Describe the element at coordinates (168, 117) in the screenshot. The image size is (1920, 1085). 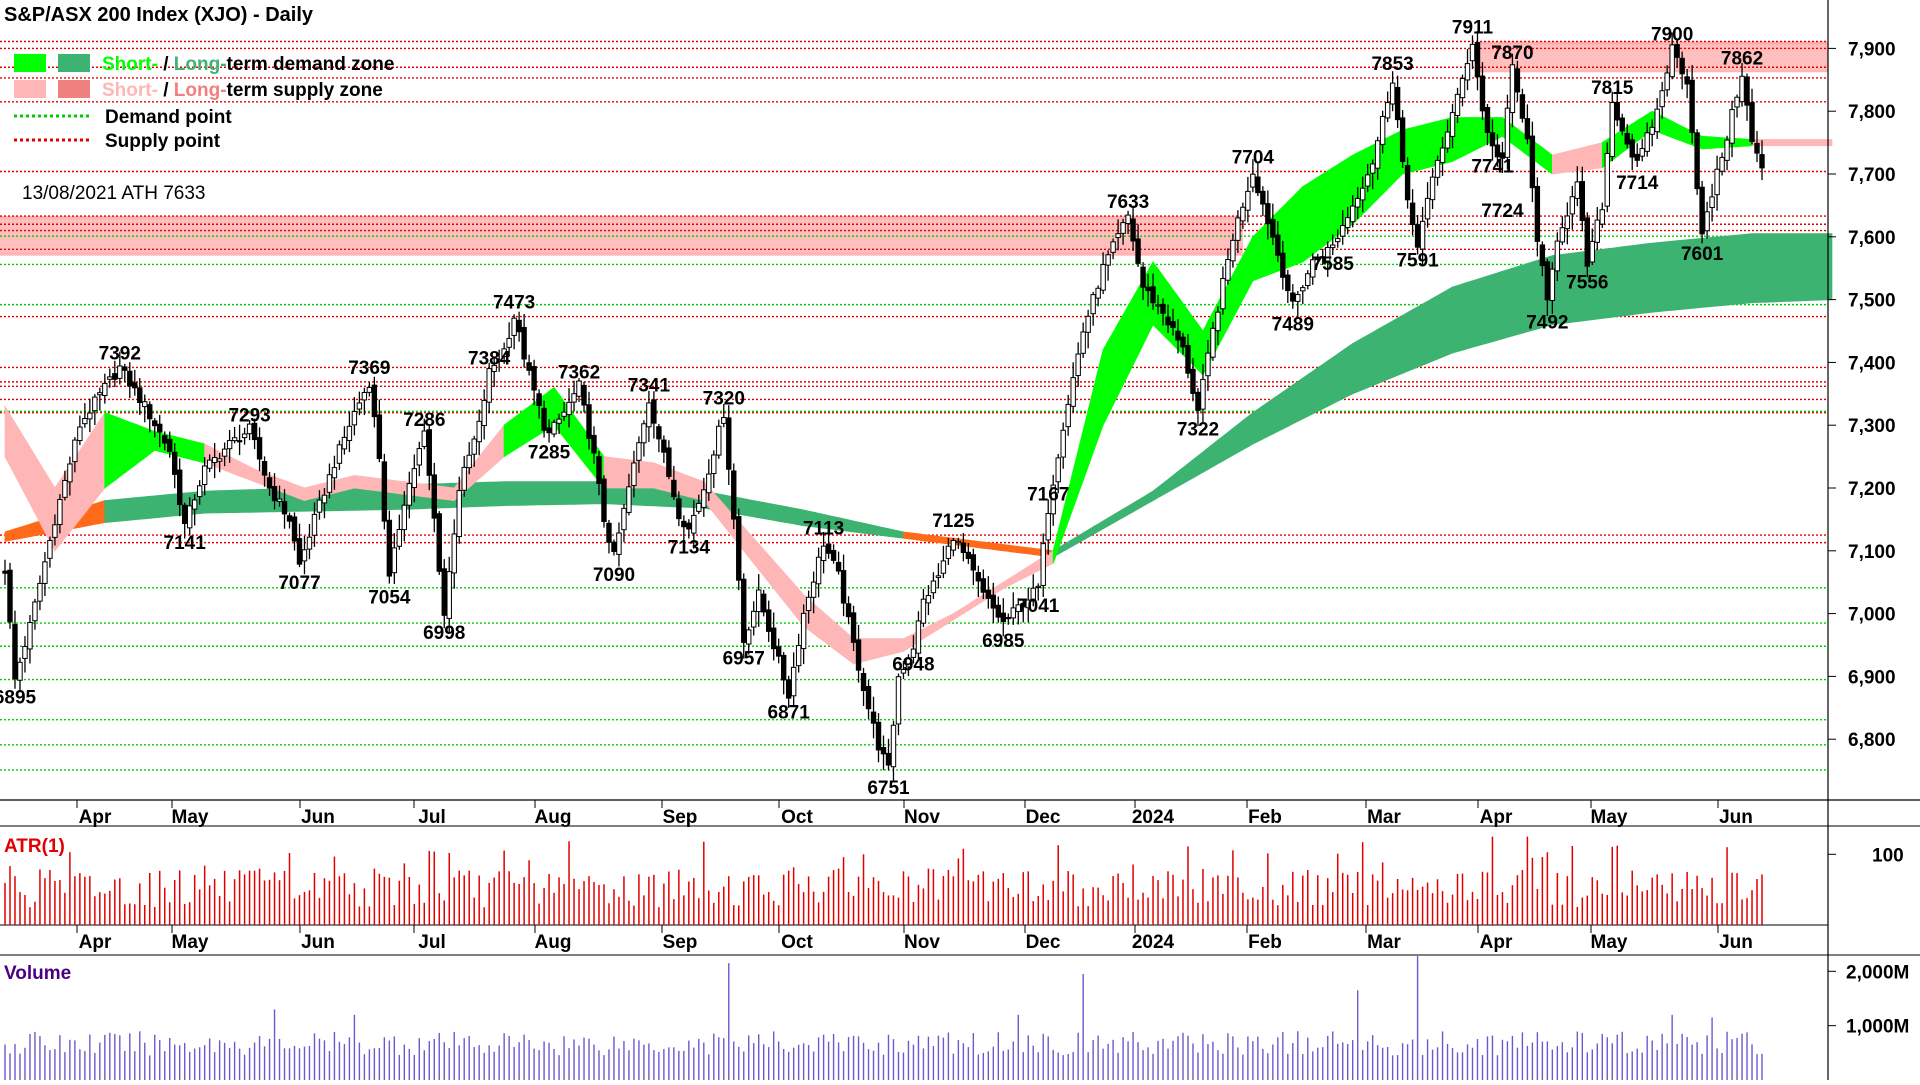
I see `demand_point-label: Demand point` at that location.